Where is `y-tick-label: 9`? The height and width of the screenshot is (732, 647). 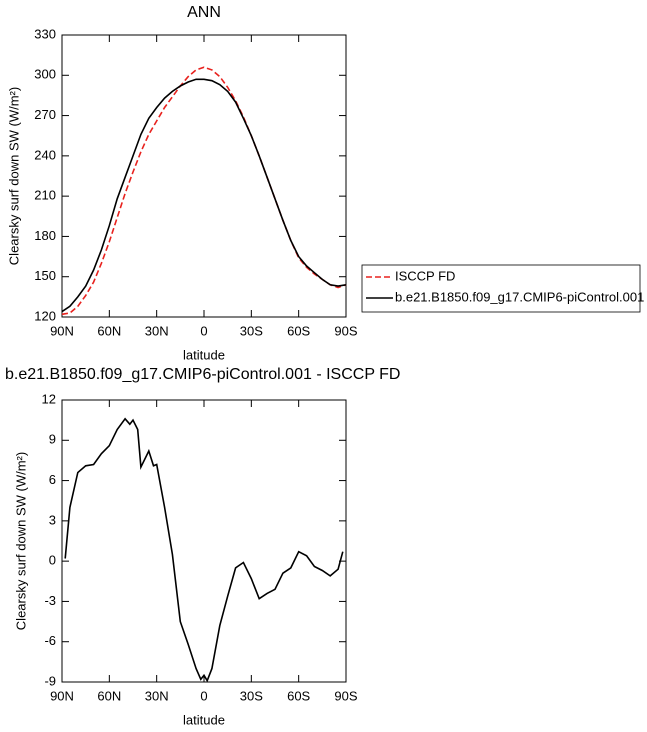
y-tick-label: 9 is located at coordinates (52, 439).